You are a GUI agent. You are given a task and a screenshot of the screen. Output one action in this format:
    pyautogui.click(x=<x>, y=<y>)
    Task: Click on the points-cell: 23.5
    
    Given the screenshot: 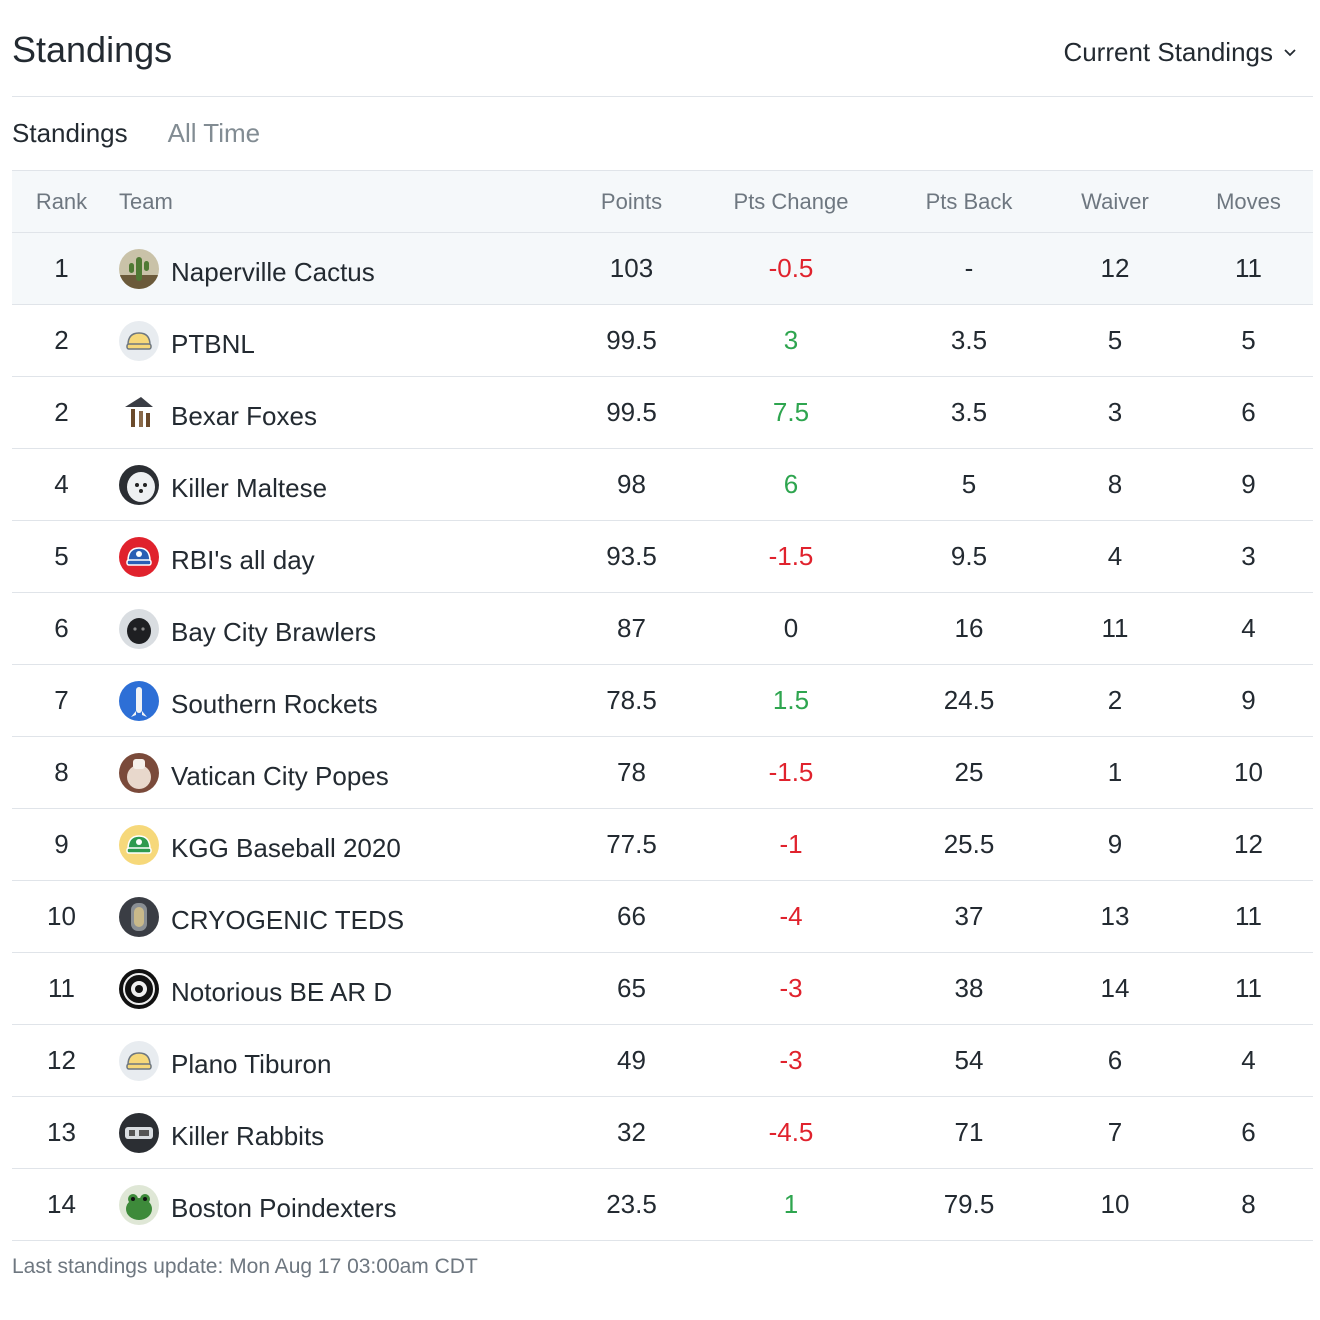 What is the action you would take?
    pyautogui.click(x=631, y=1204)
    